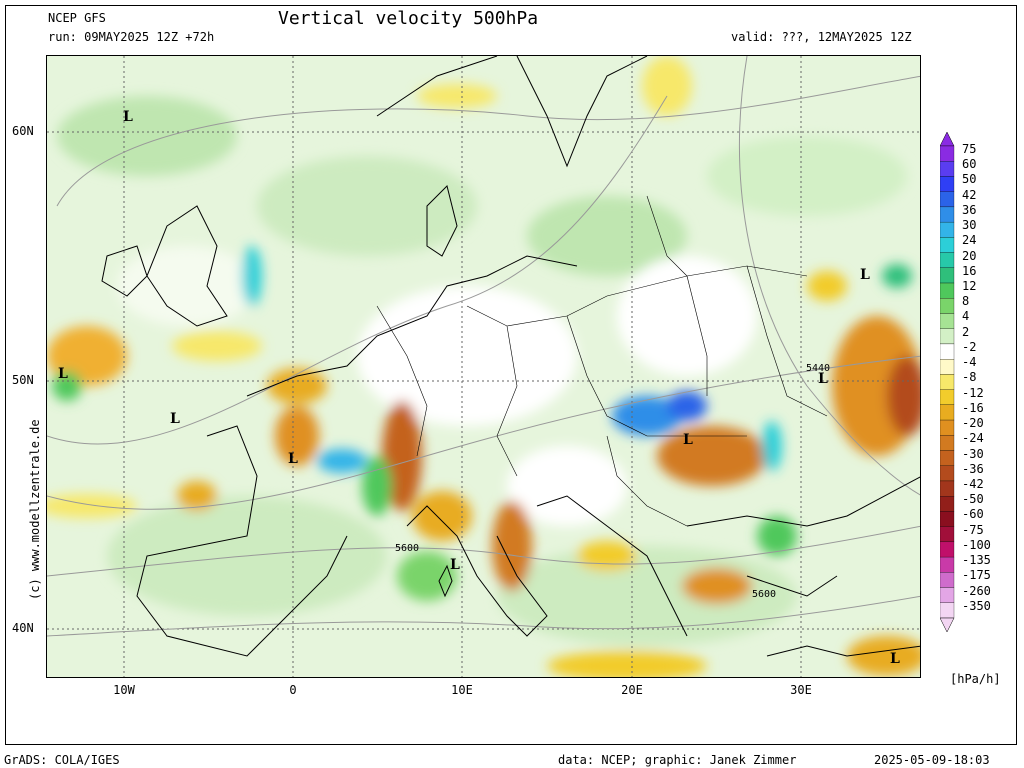  Describe the element at coordinates (969, 240) in the screenshot. I see `colorbar-level-label: 24` at that location.